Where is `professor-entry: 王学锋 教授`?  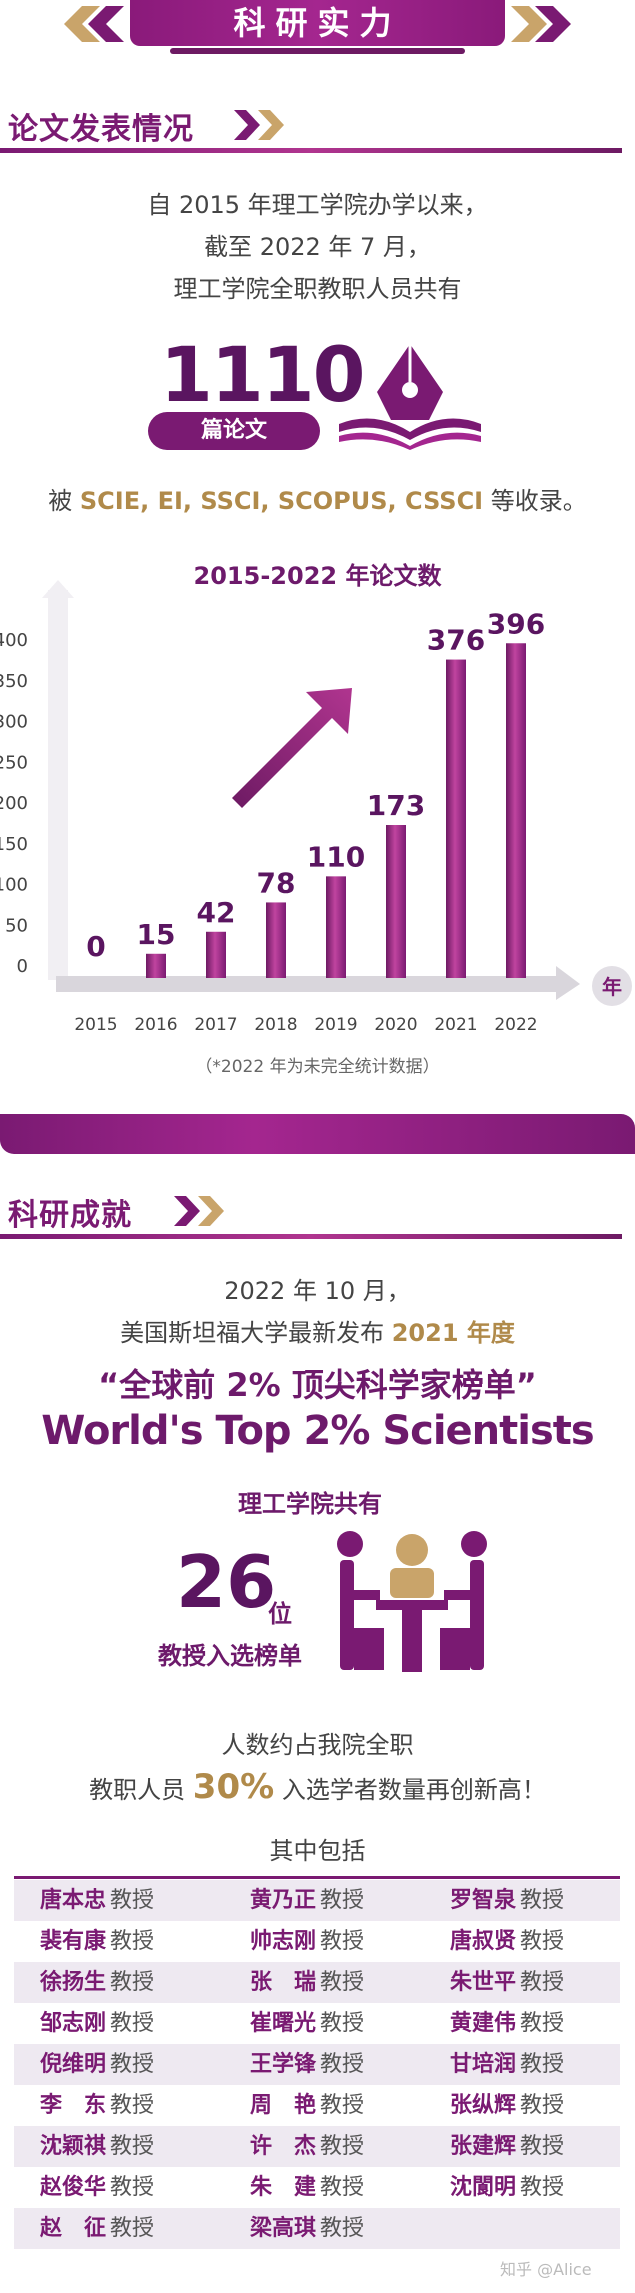
professor-entry: 王学锋 教授 is located at coordinates (307, 2064).